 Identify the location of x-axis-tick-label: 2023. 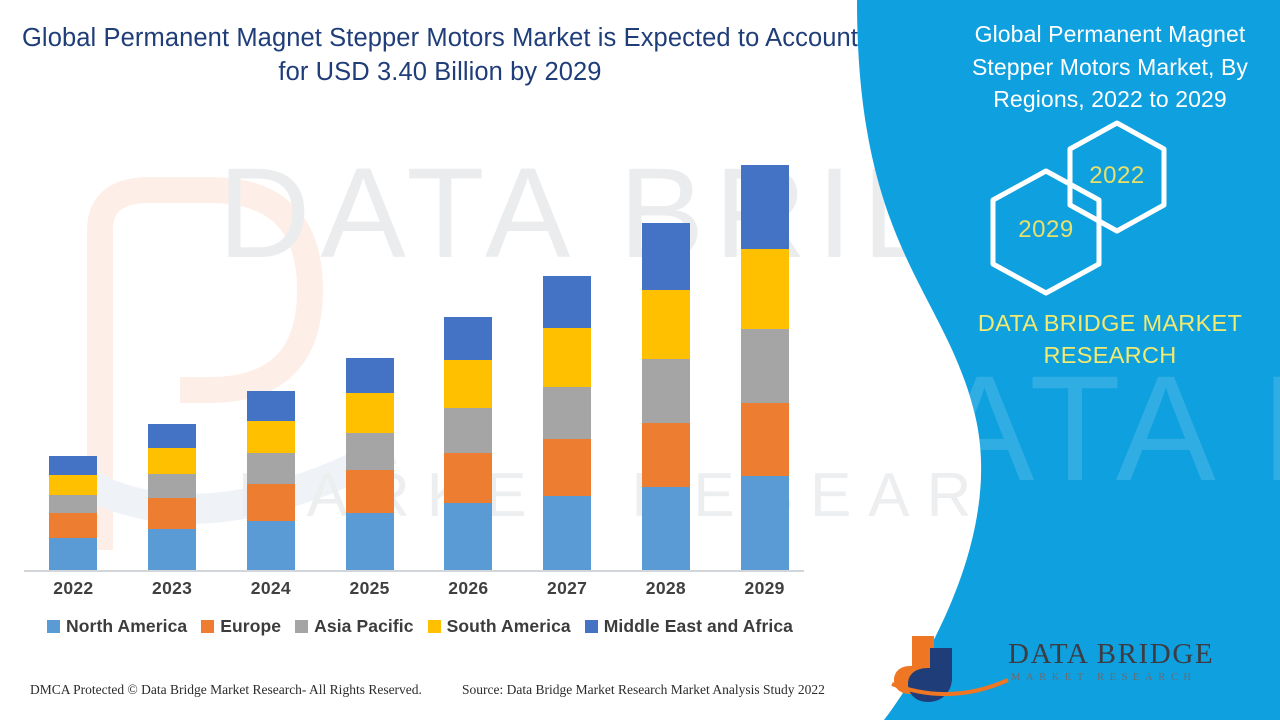
(172, 588).